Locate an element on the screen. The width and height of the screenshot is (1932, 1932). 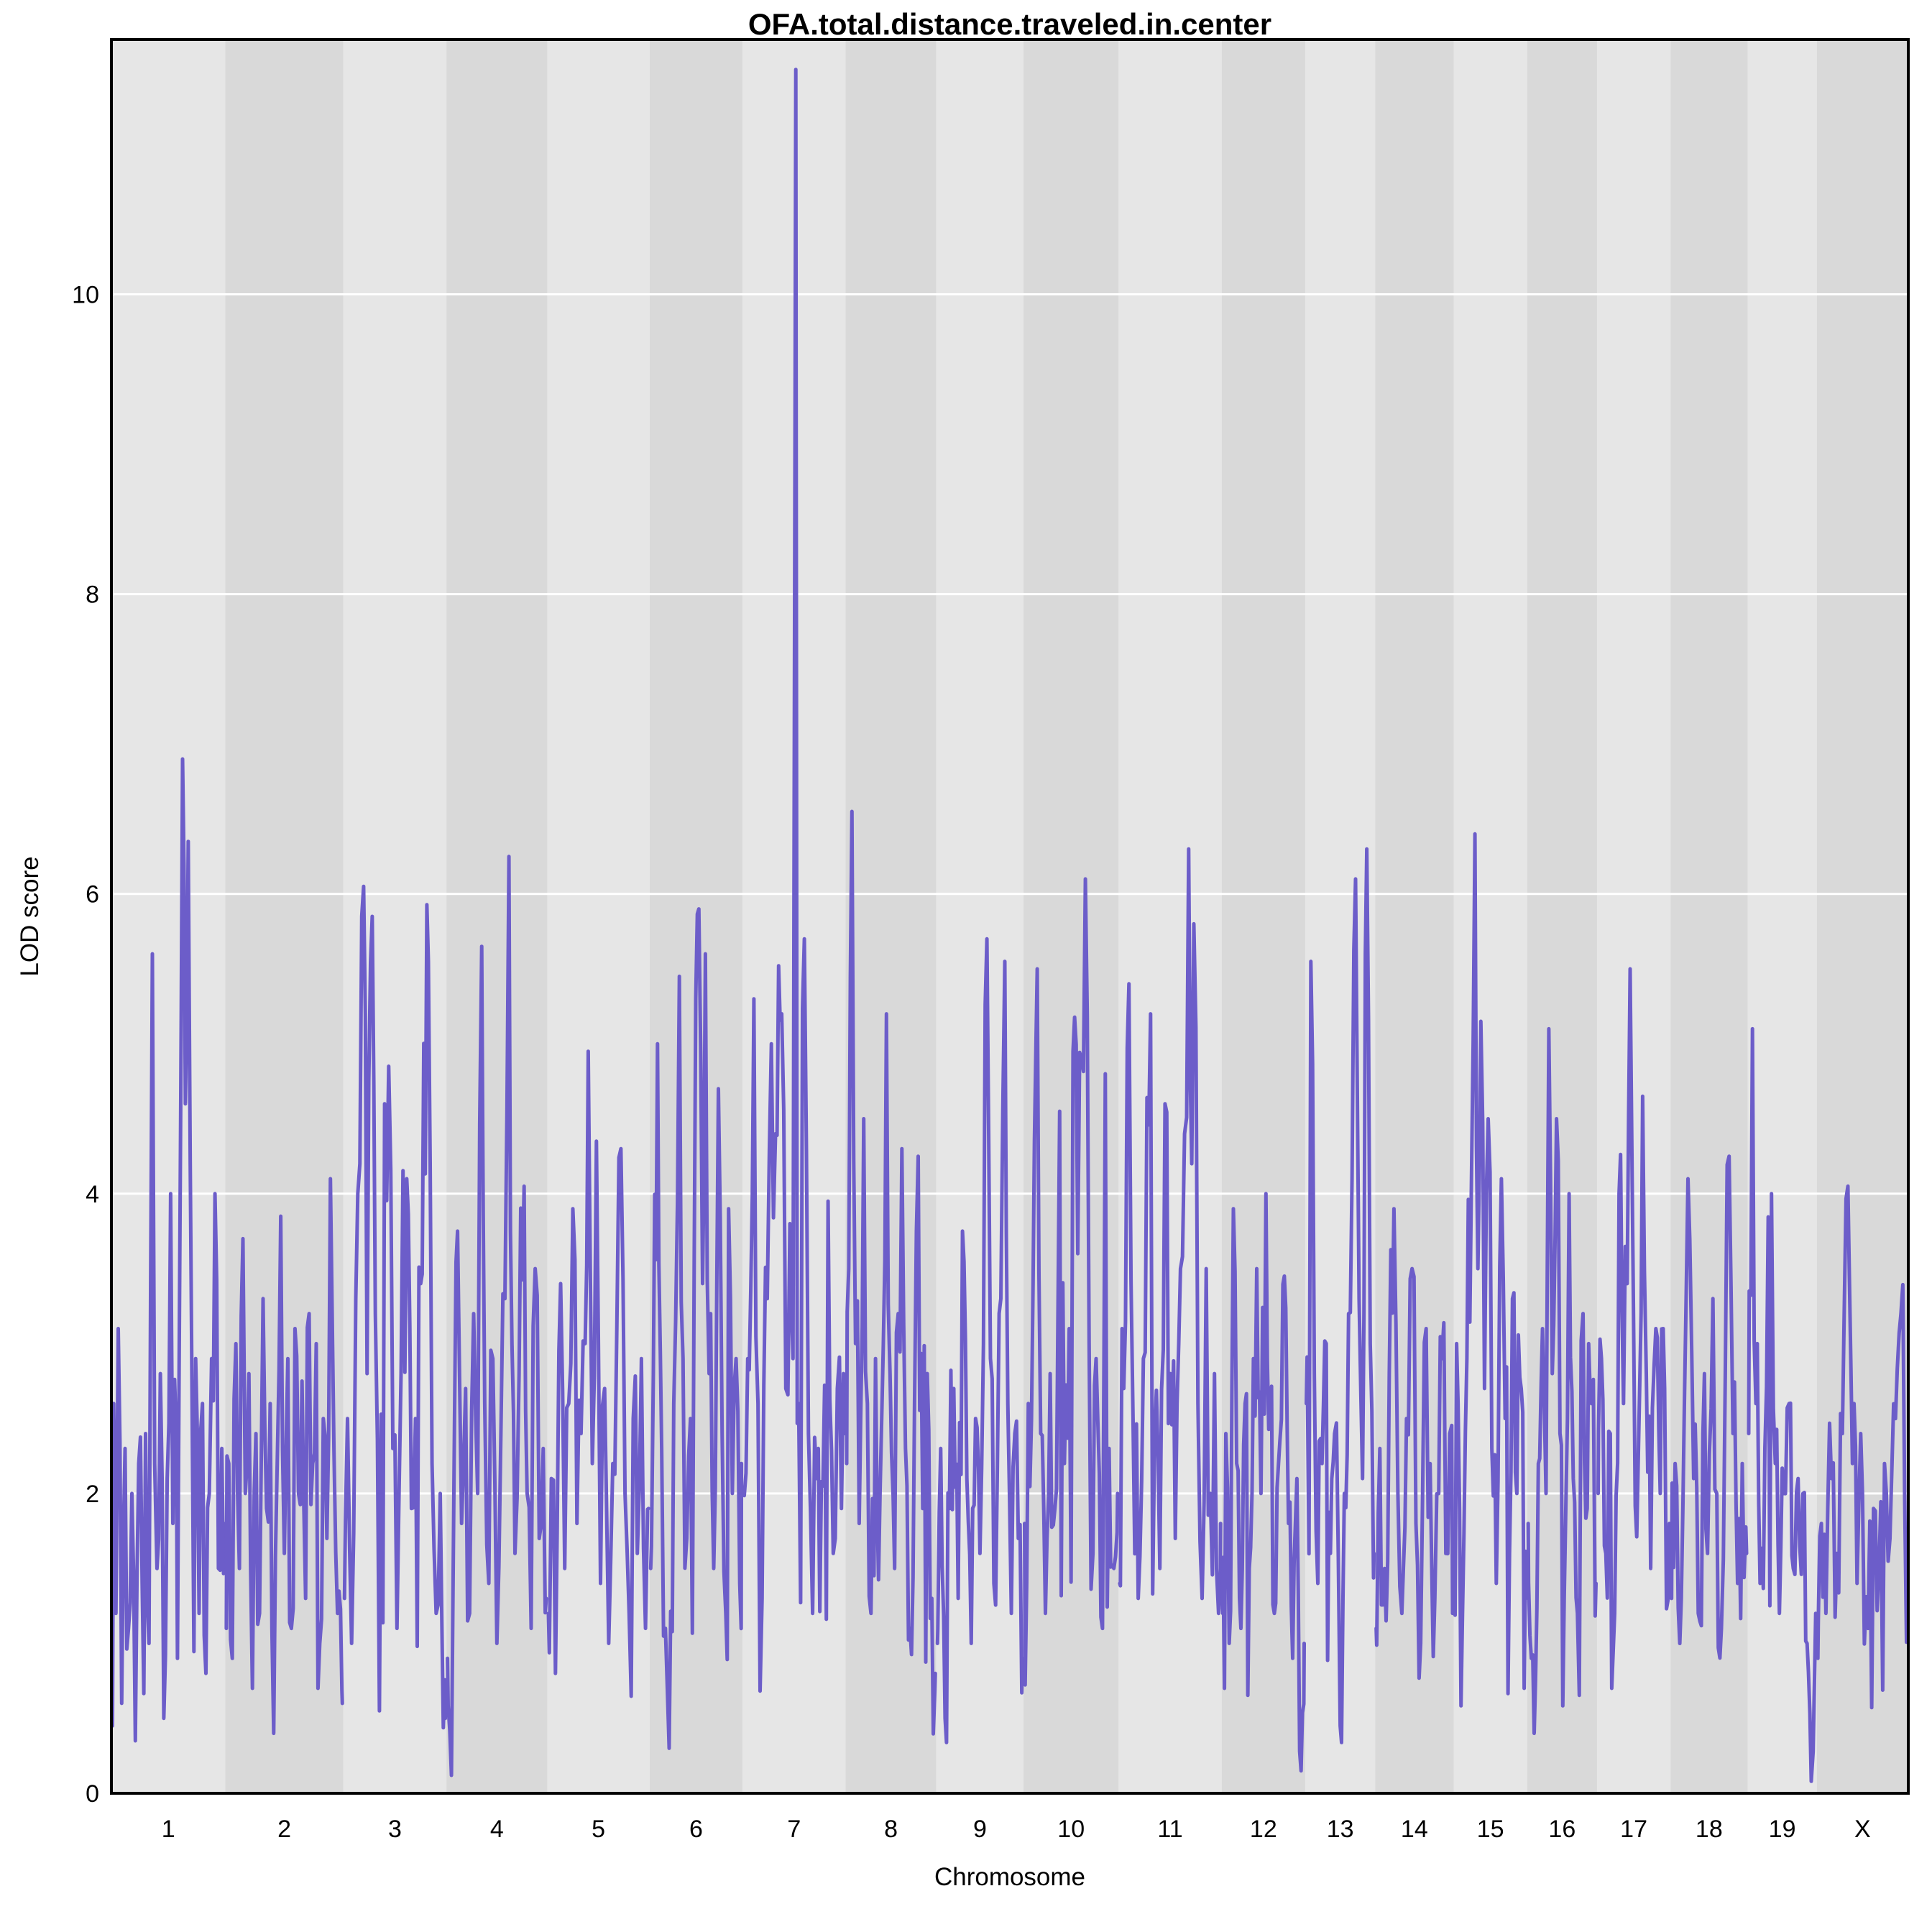
x-tick-label-chr7: 7 is located at coordinates (794, 1829).